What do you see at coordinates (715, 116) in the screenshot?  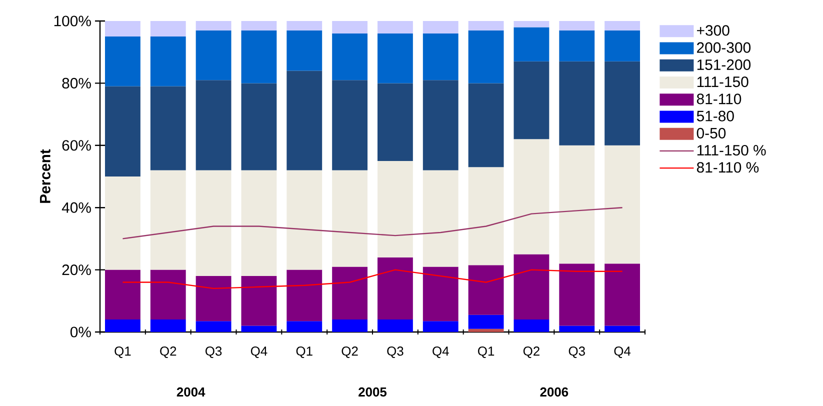 I see `legend-label: 51-80` at bounding box center [715, 116].